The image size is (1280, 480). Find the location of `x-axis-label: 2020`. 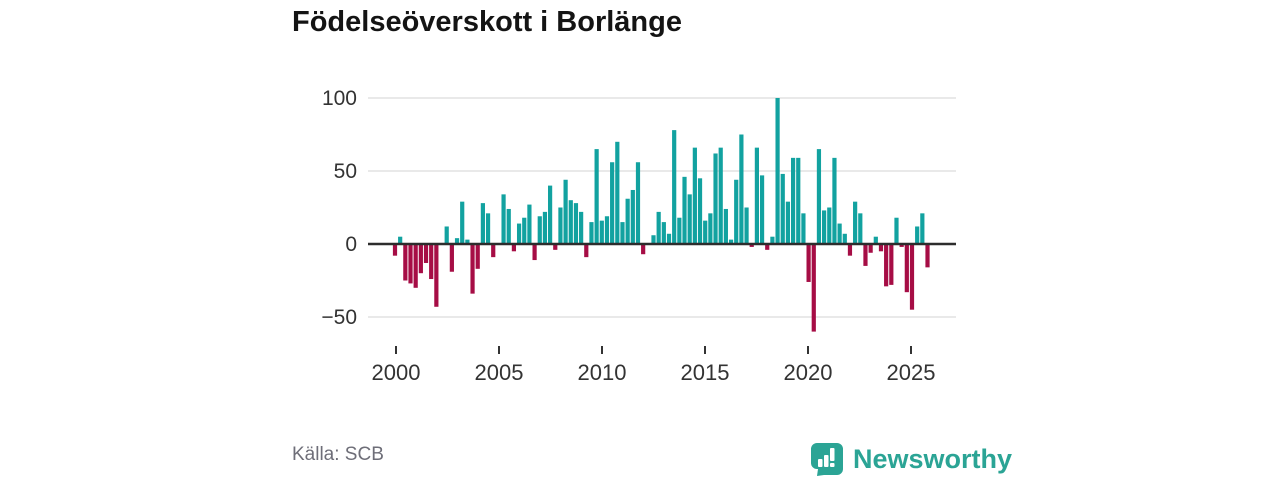

x-axis-label: 2020 is located at coordinates (808, 372).